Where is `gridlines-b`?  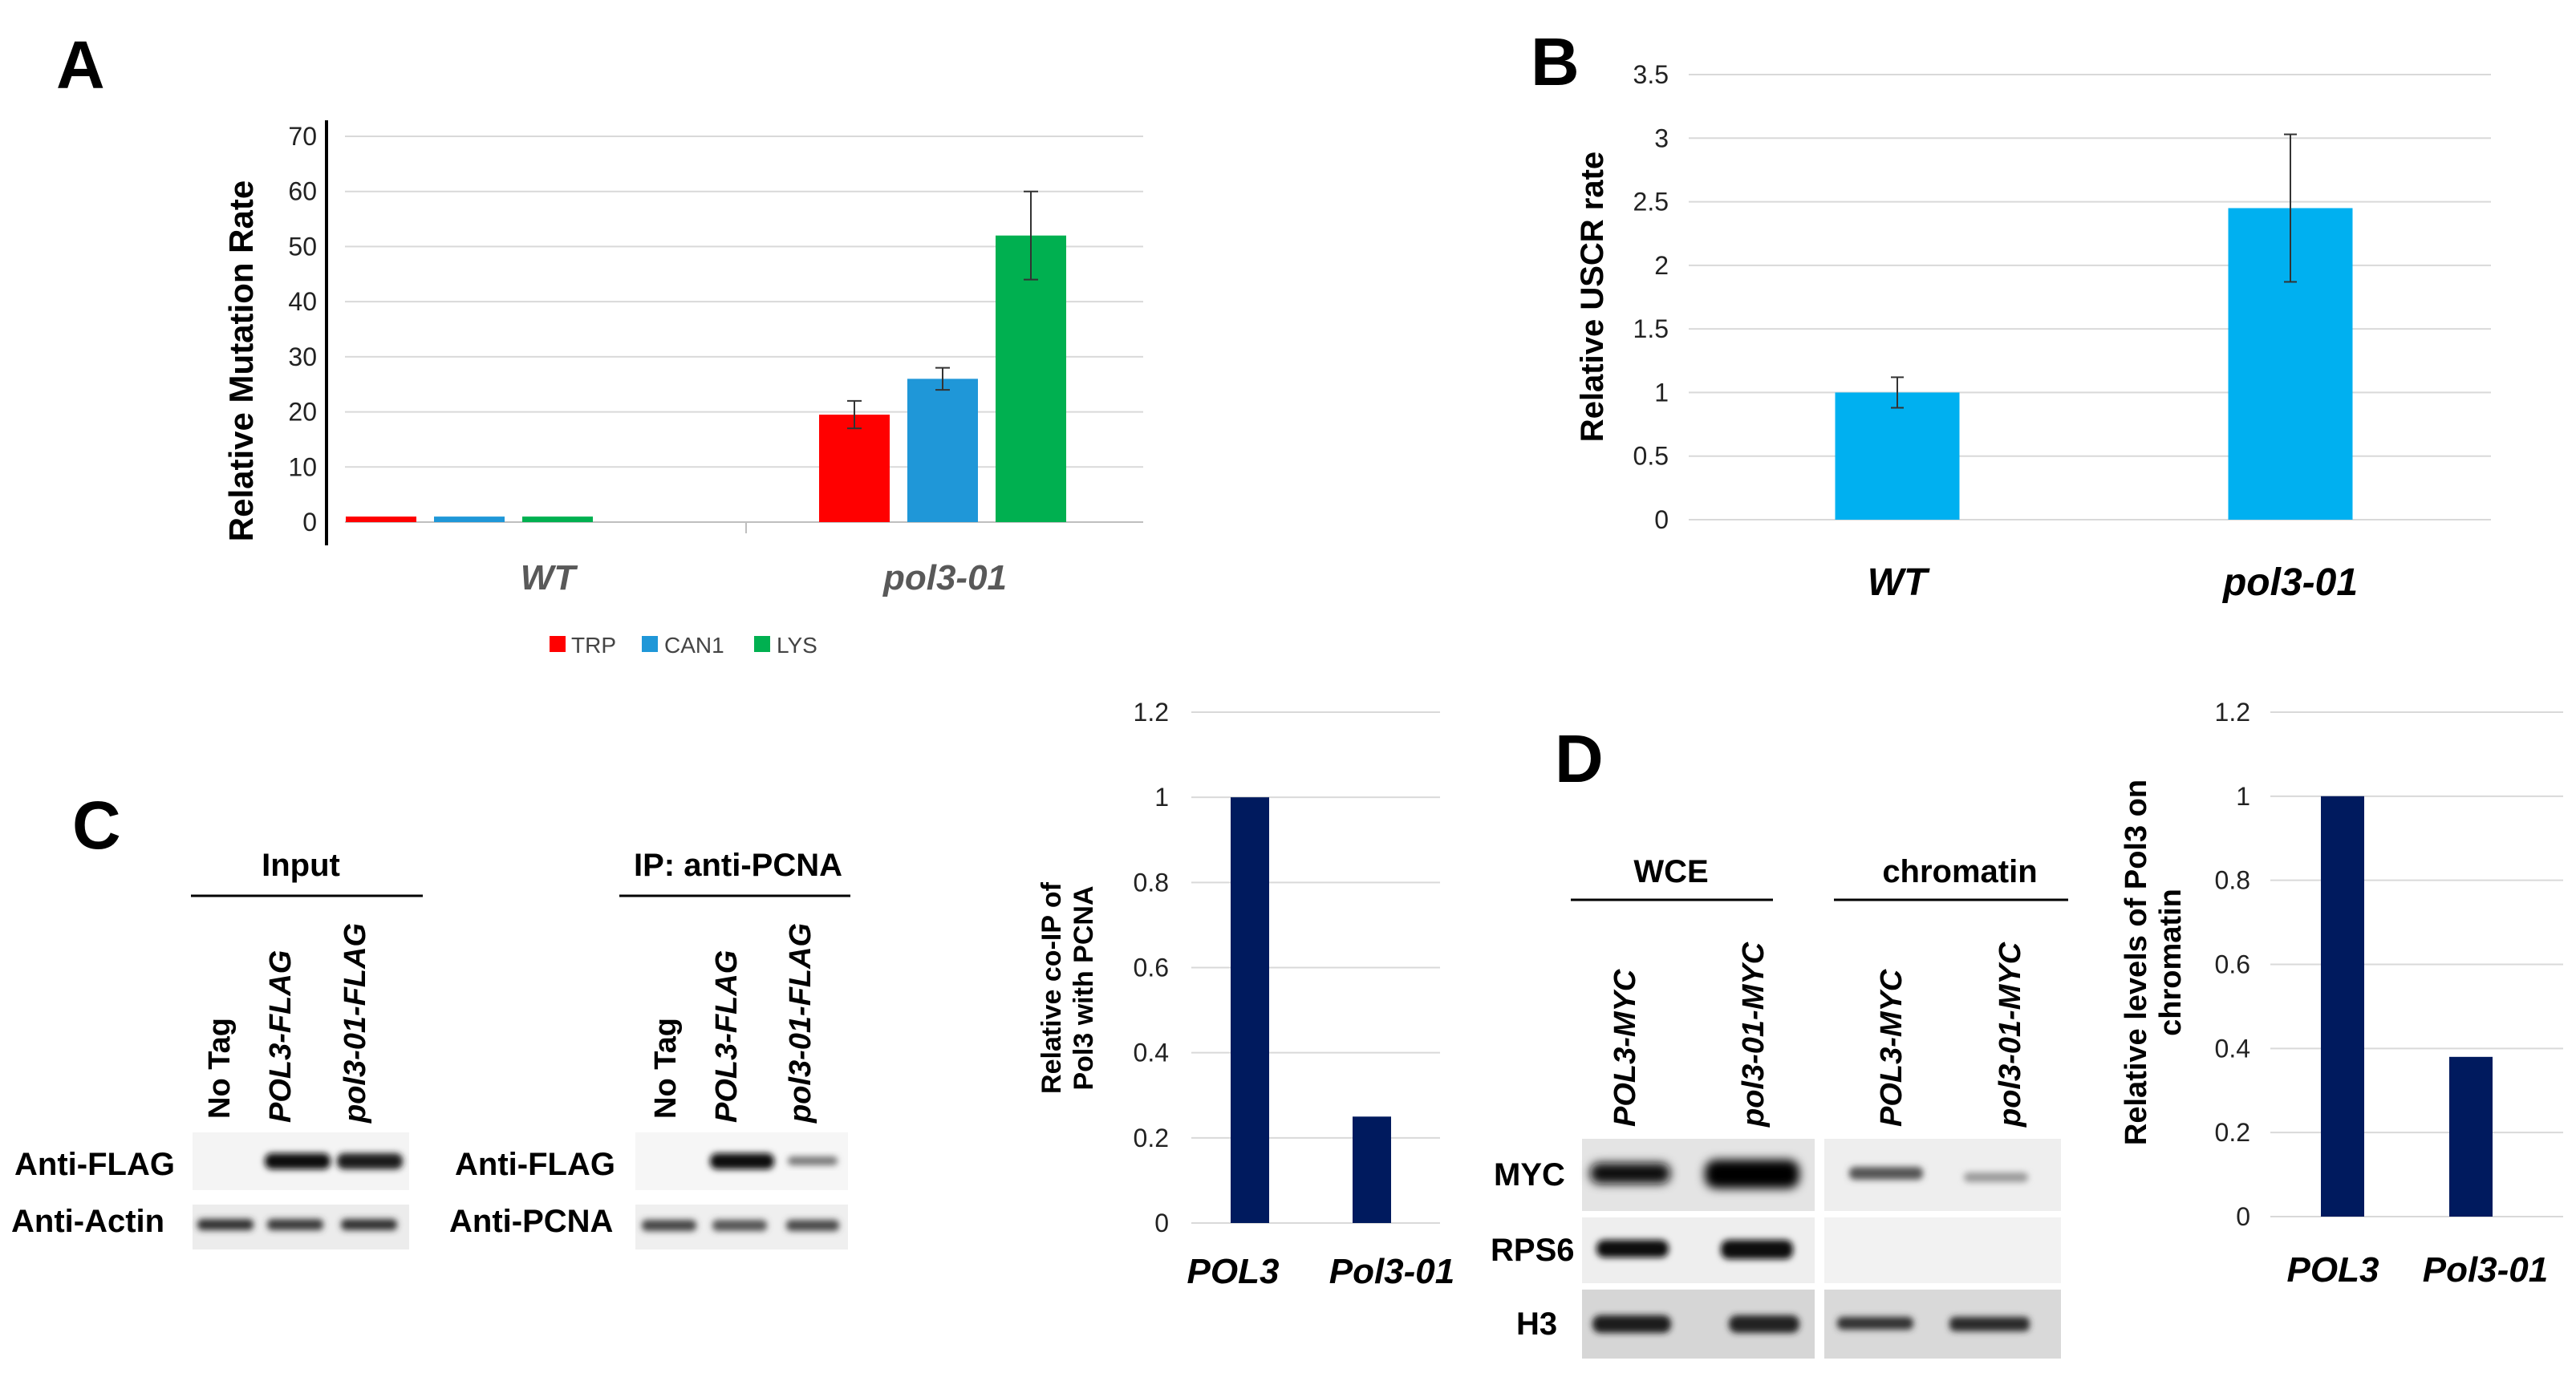
gridlines-b is located at coordinates (2090, 297).